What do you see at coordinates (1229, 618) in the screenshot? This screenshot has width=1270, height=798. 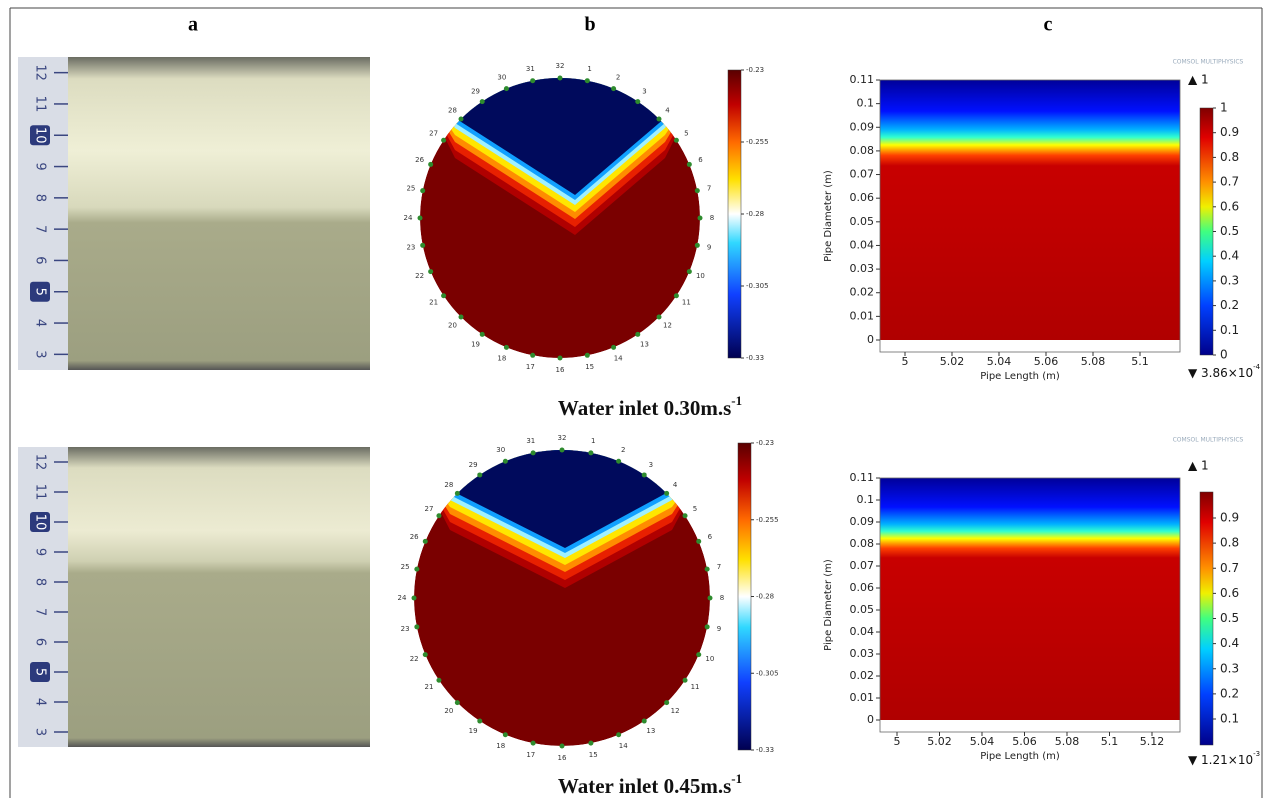 I see `colorbar-tick-label: 0.5` at bounding box center [1229, 618].